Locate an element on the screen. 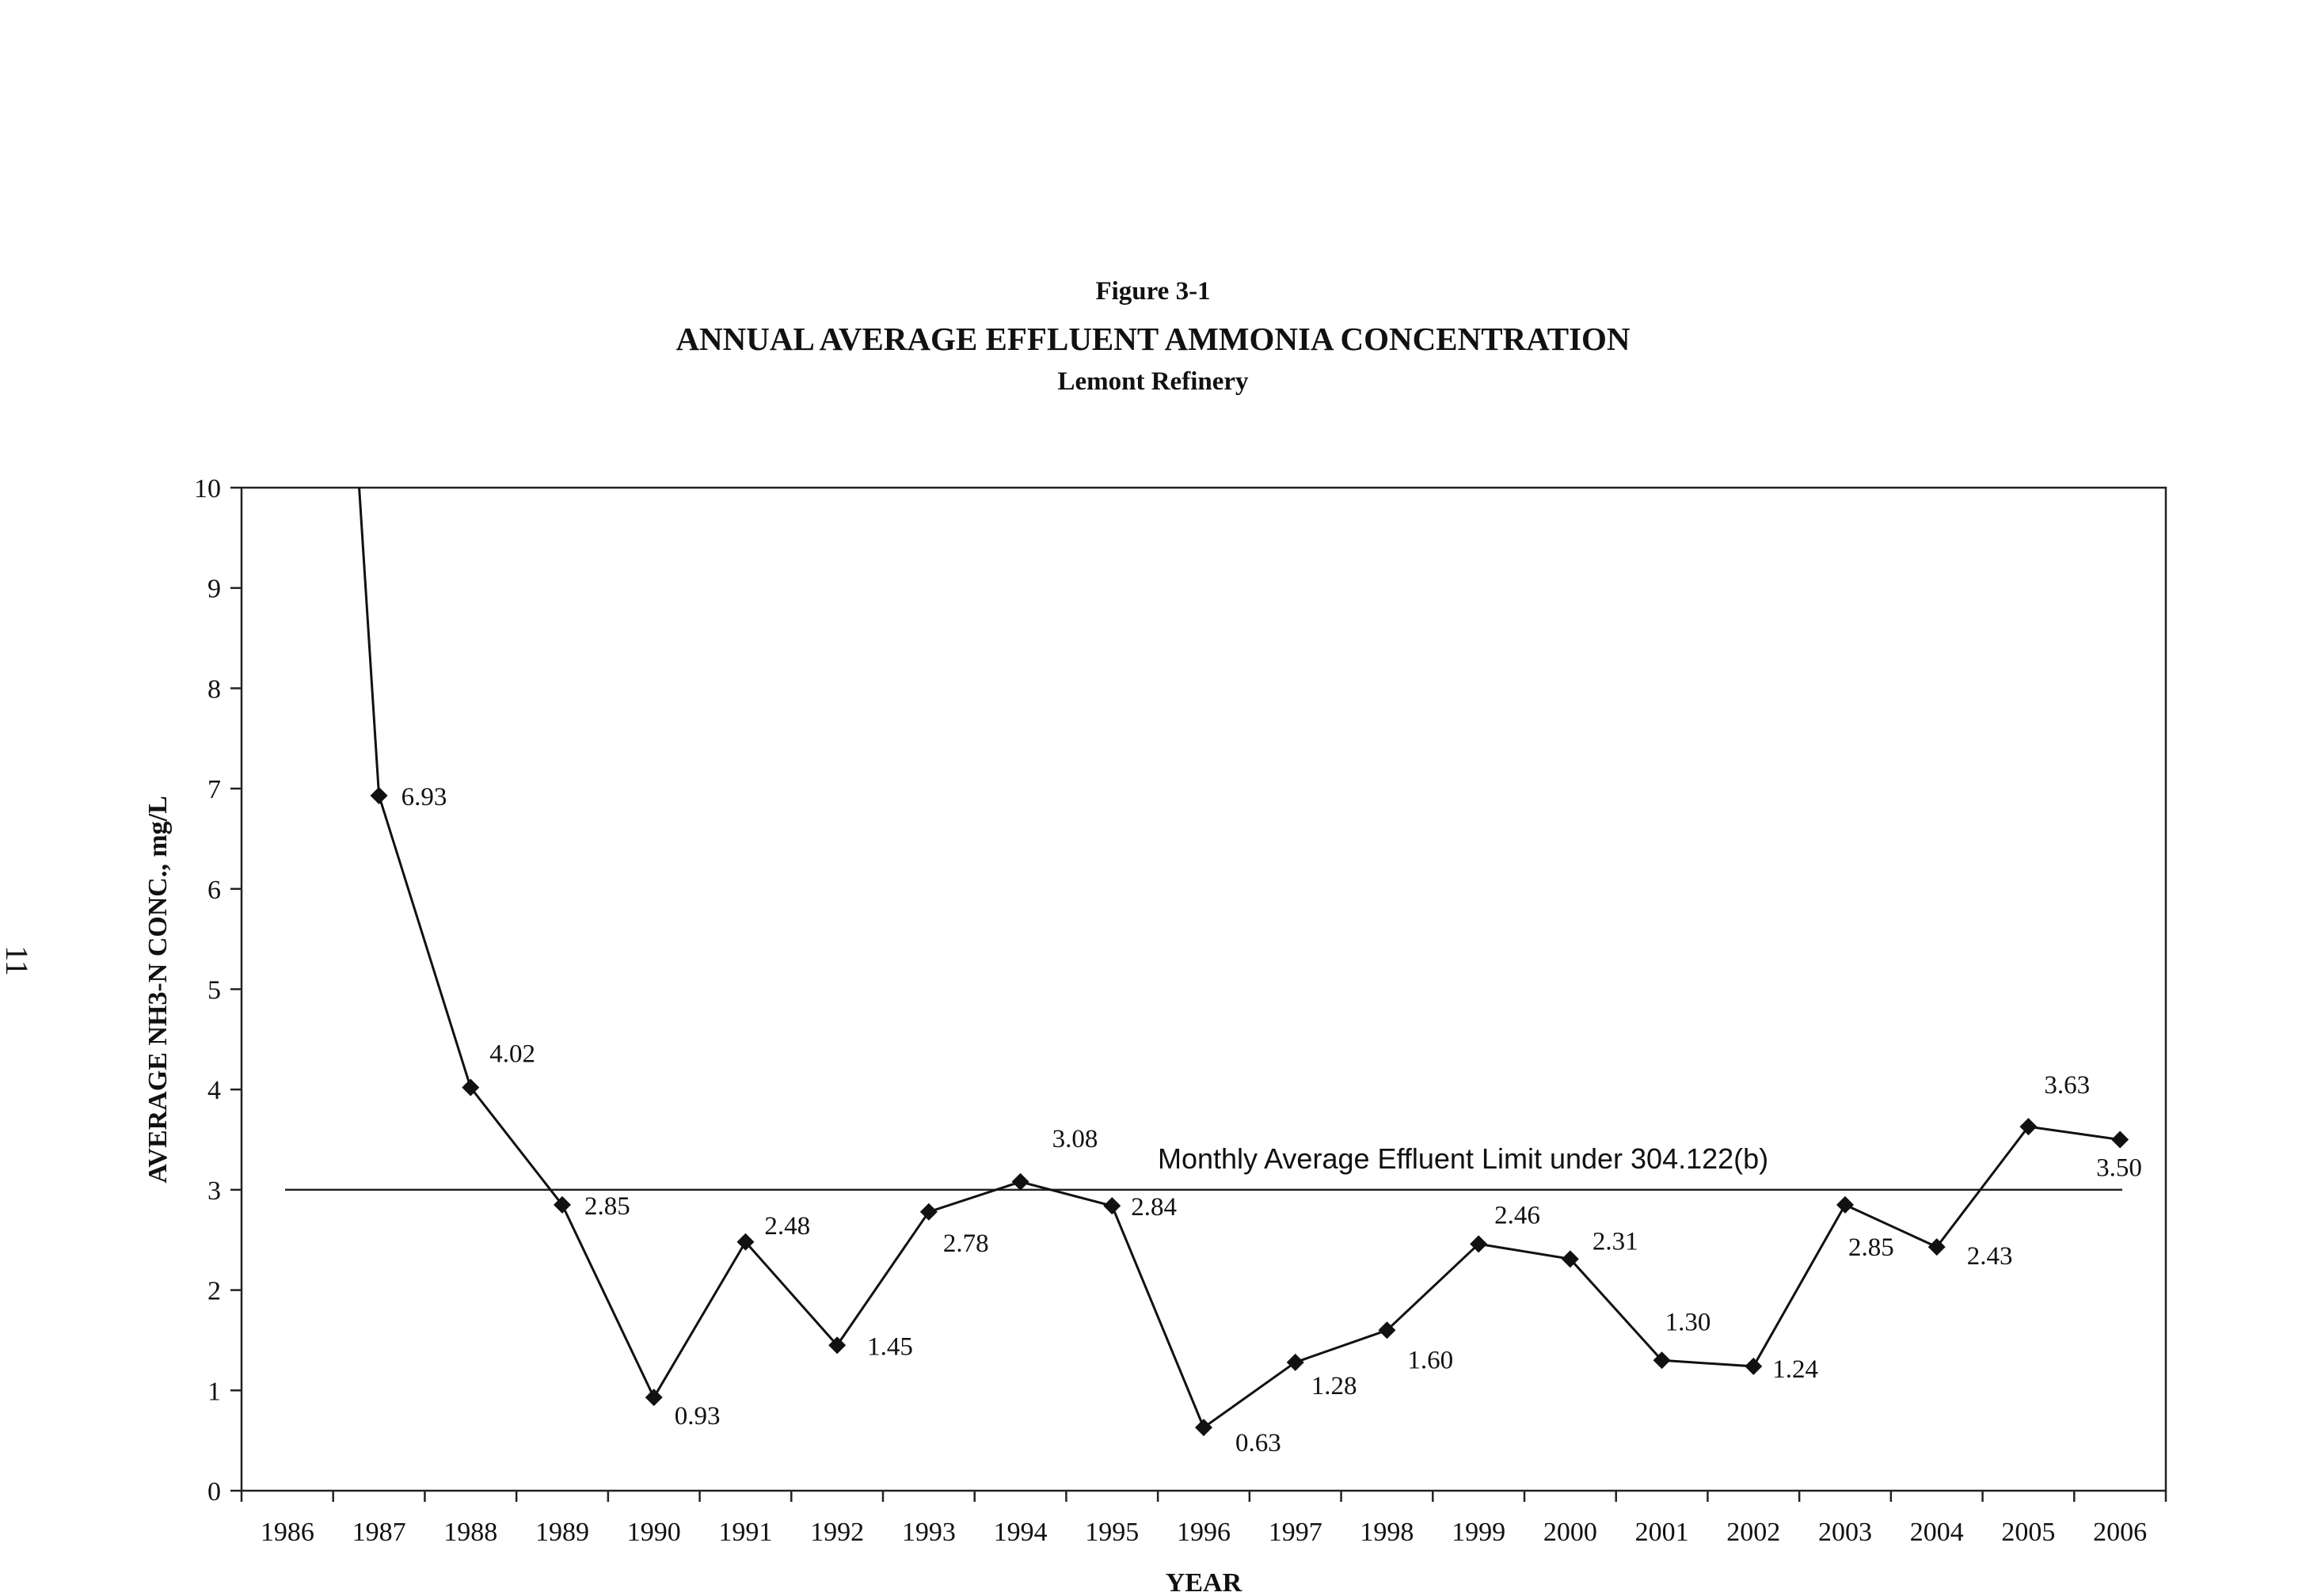 This screenshot has width=2306, height=1596. figure-label: Figure 3-1 is located at coordinates (1153, 291).